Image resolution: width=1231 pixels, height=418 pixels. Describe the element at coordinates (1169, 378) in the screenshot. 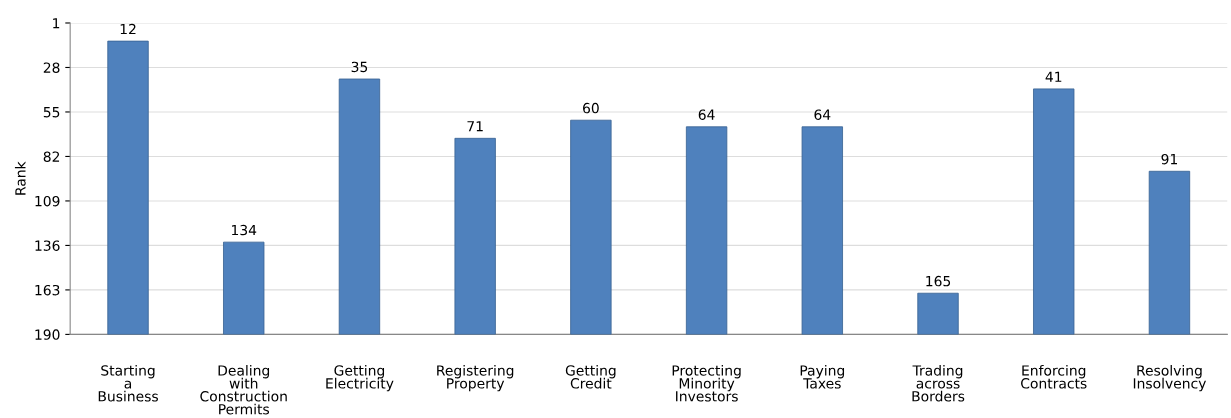

I see `x-tick-label: Resolving Insolvency` at that location.